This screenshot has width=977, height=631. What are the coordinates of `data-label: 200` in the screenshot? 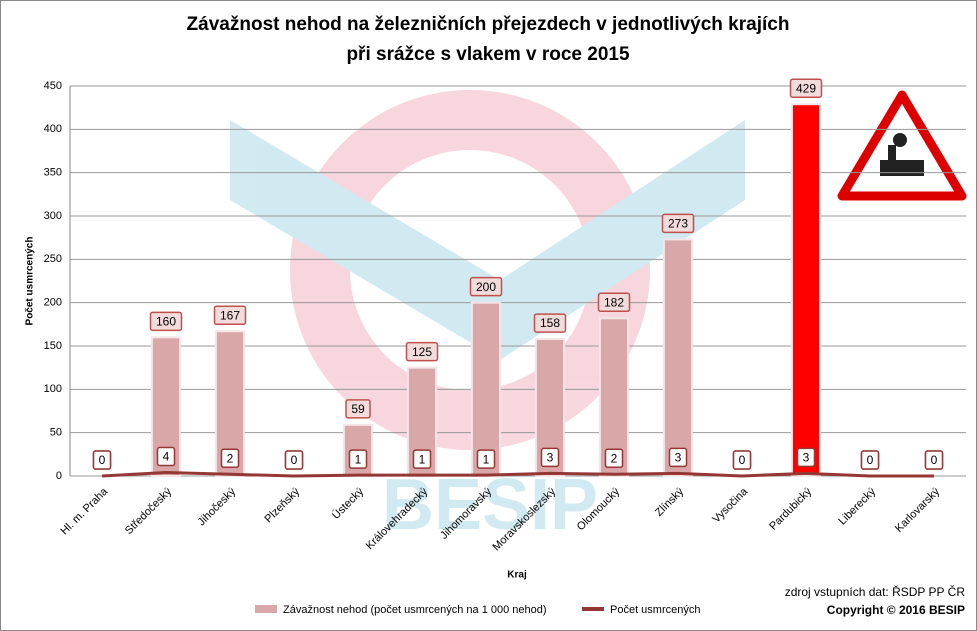 It's located at (486, 287).